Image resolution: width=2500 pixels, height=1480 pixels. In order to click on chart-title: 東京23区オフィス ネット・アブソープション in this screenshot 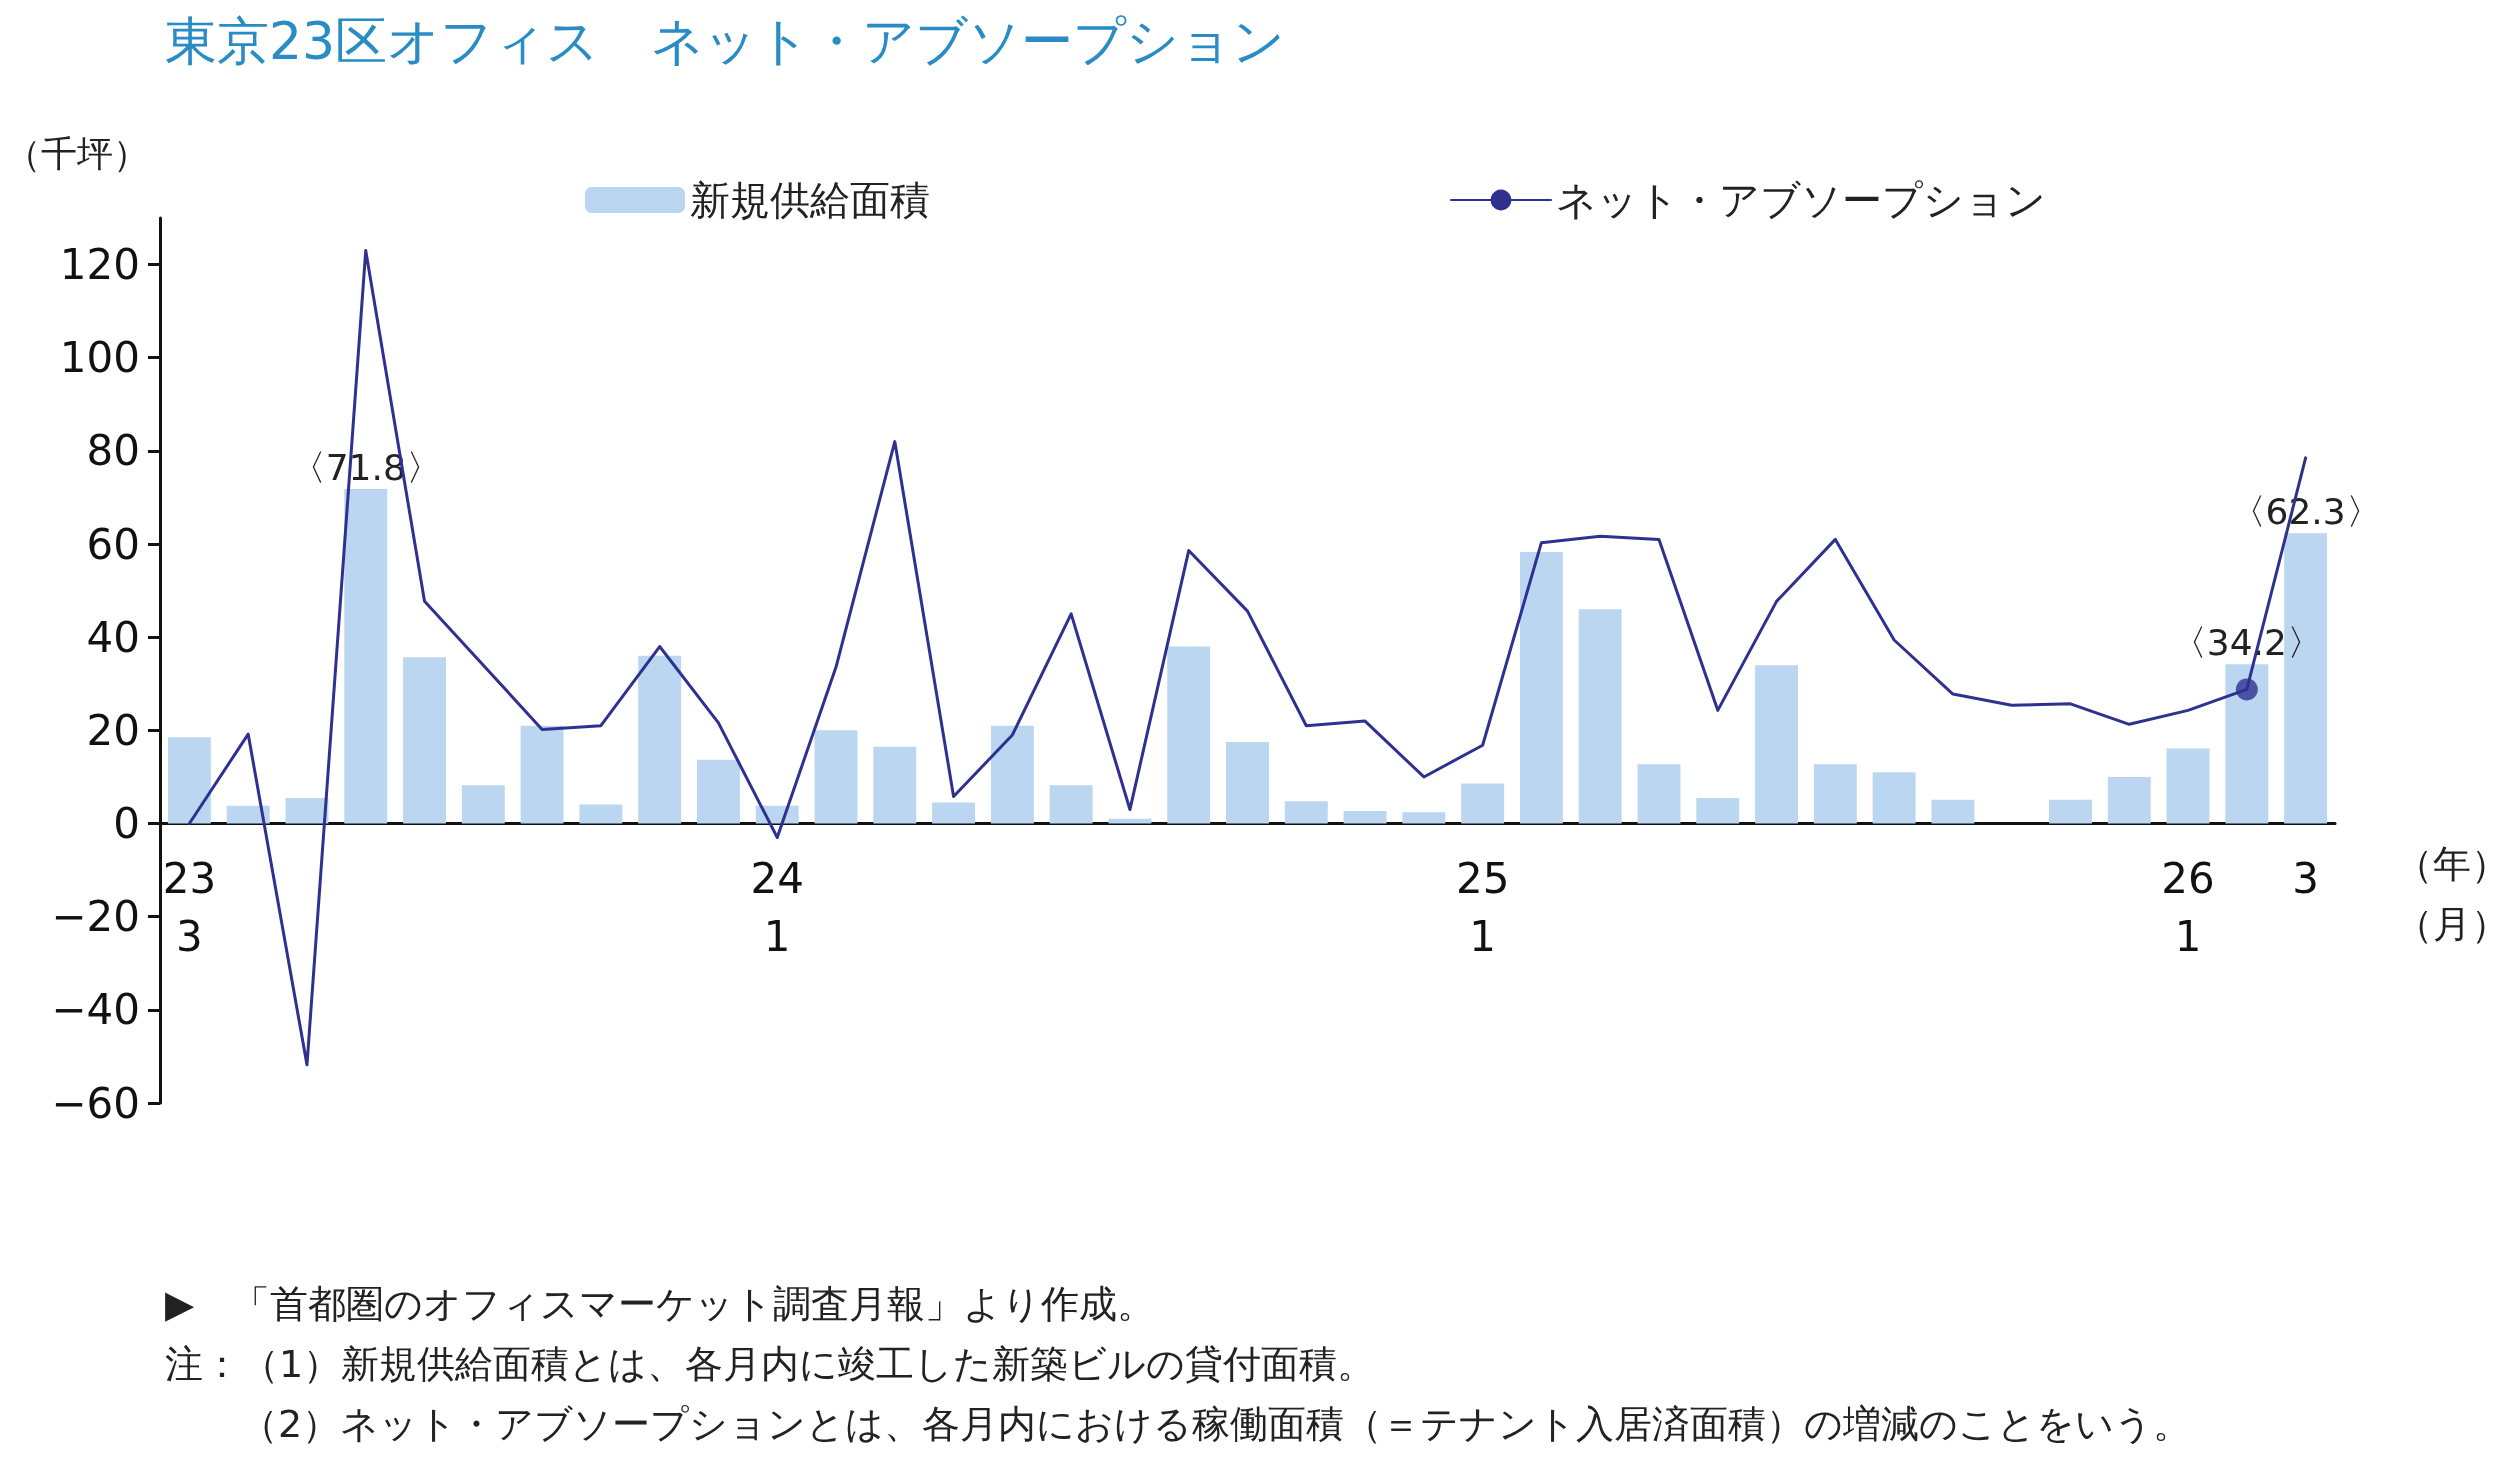, I will do `click(725, 41)`.